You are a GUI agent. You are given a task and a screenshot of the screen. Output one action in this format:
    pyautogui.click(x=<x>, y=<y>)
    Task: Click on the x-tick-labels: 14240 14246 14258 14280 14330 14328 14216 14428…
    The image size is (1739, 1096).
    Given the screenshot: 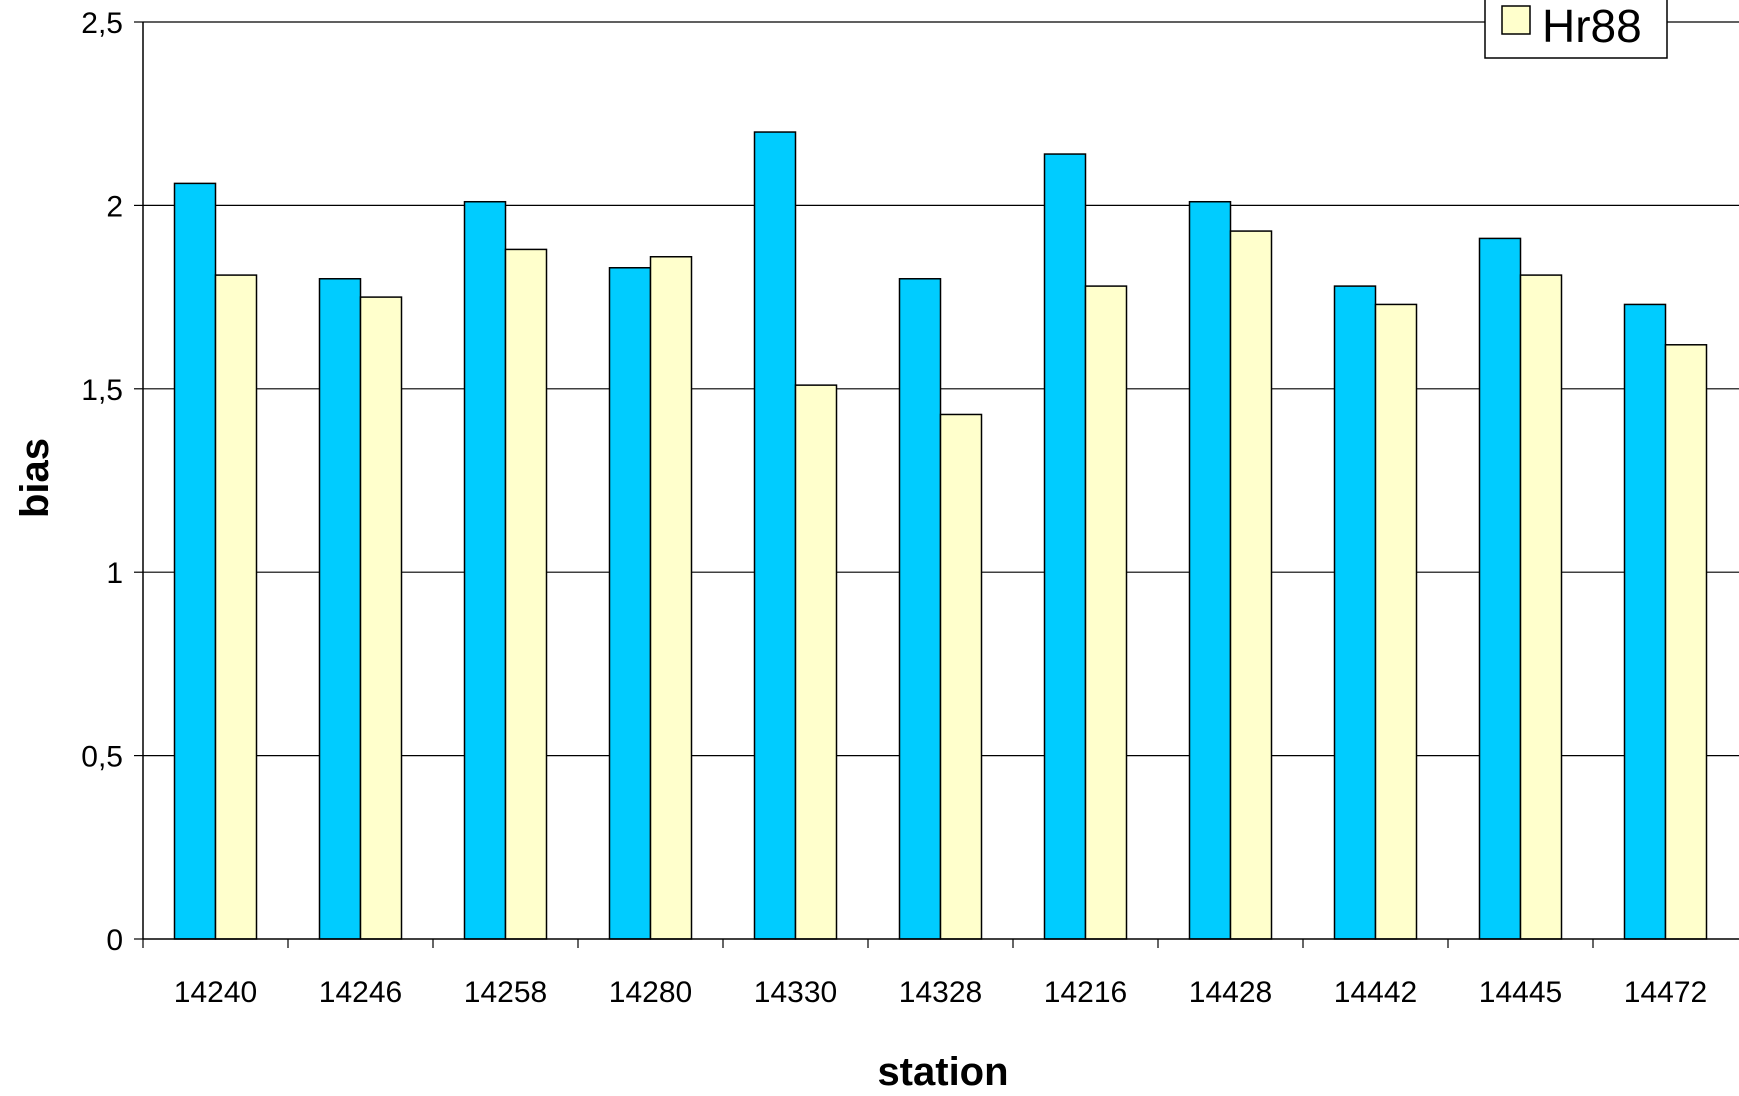 What is the action you would take?
    pyautogui.click(x=940, y=992)
    